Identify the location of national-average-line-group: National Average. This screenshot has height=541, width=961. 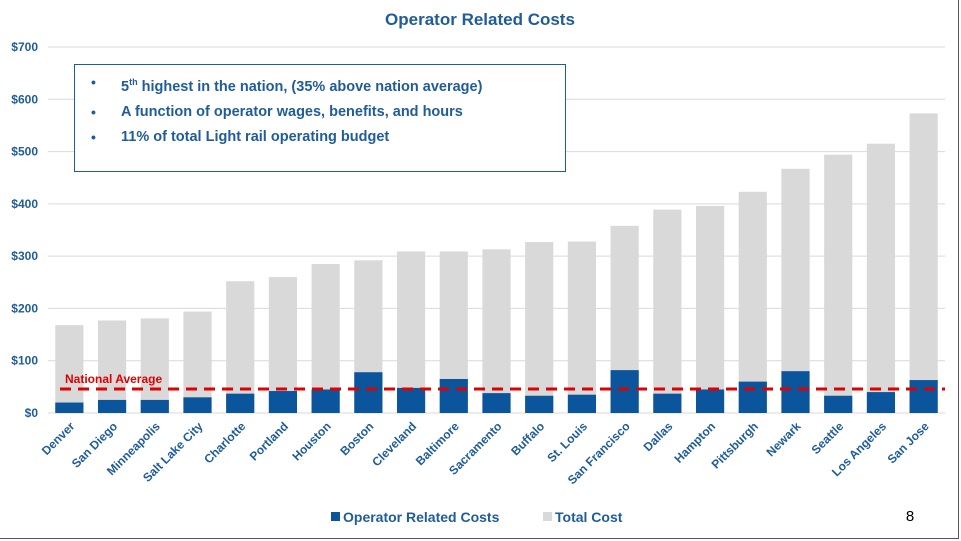
(502, 381).